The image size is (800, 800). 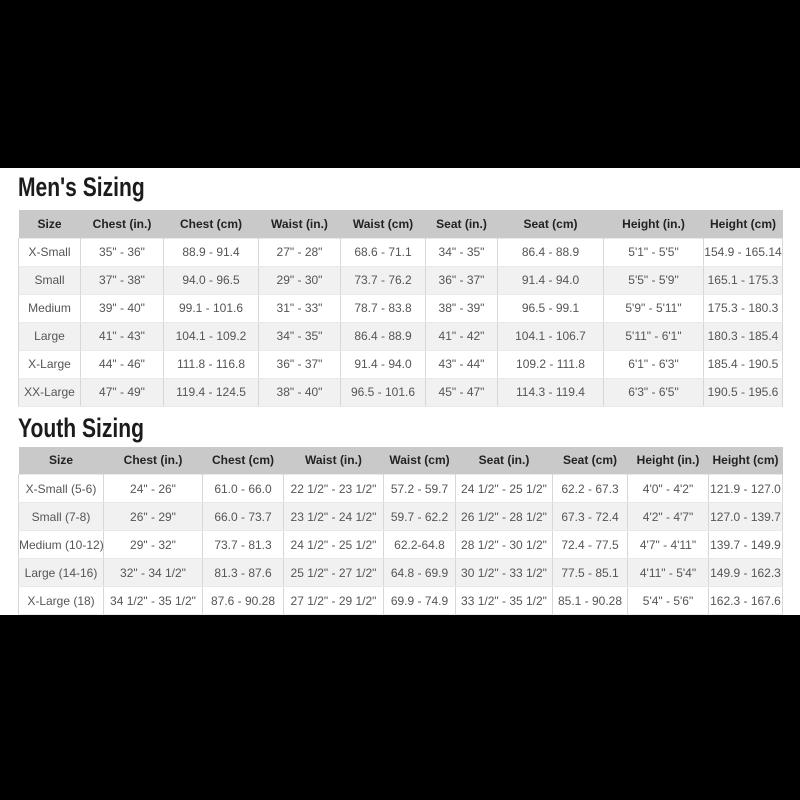 What do you see at coordinates (550, 364) in the screenshot?
I see `value-cell: 109.2 - 111.8` at bounding box center [550, 364].